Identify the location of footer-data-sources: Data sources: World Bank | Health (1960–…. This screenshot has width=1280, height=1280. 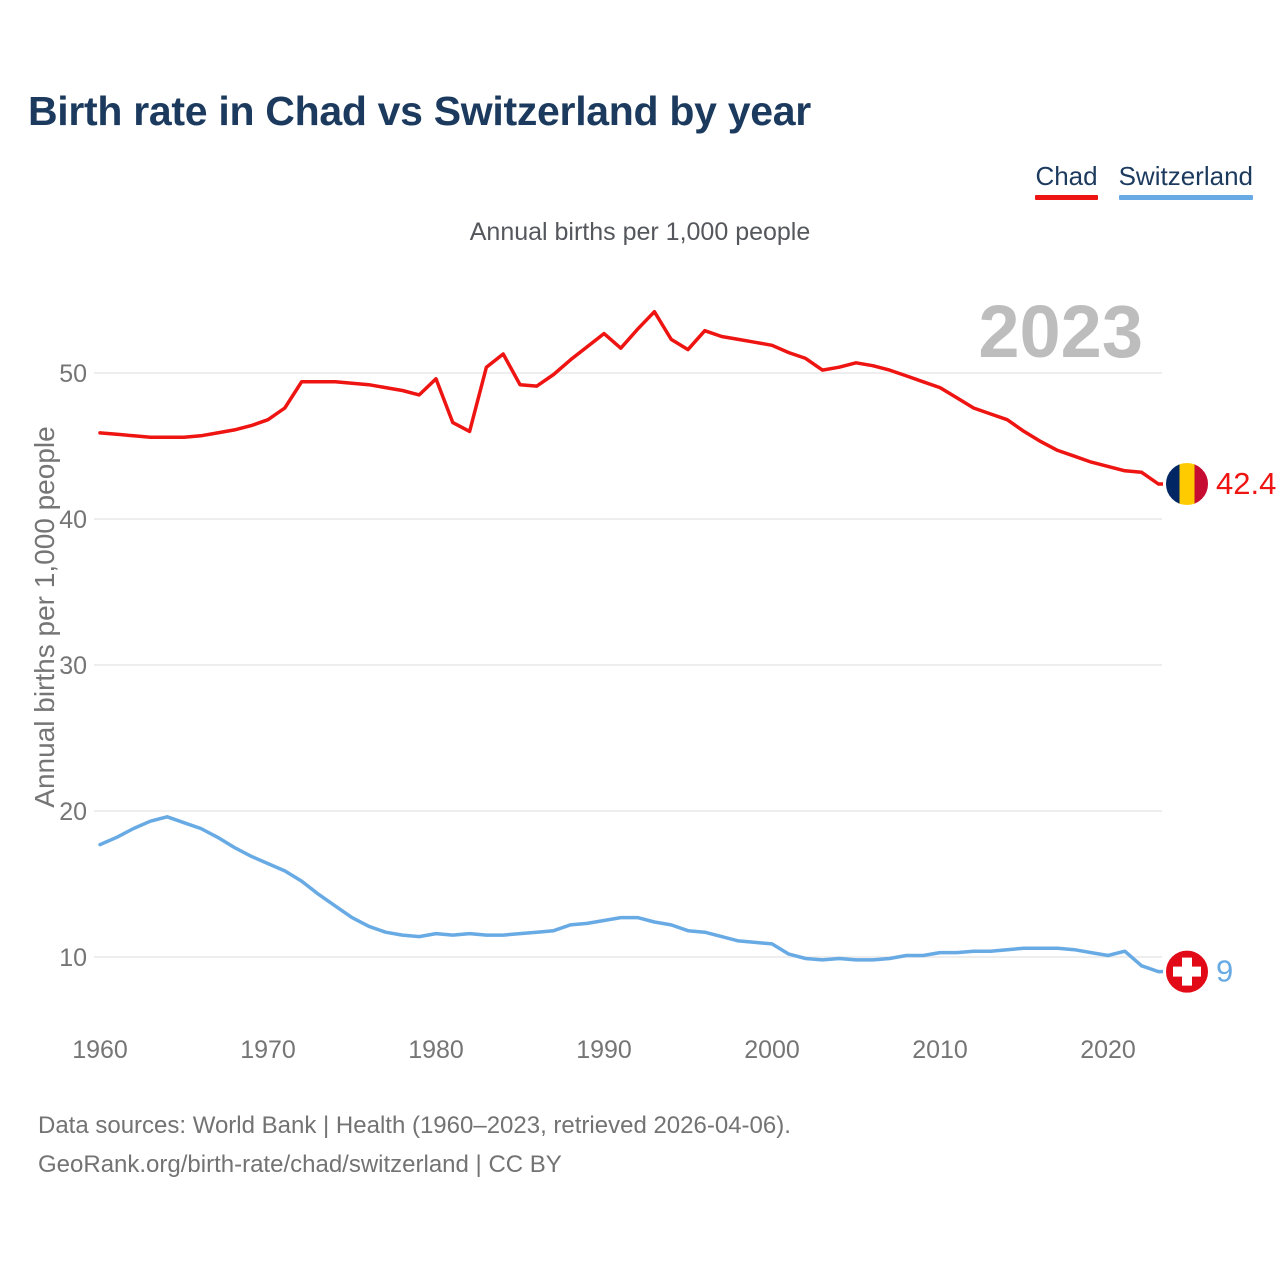
(414, 1125).